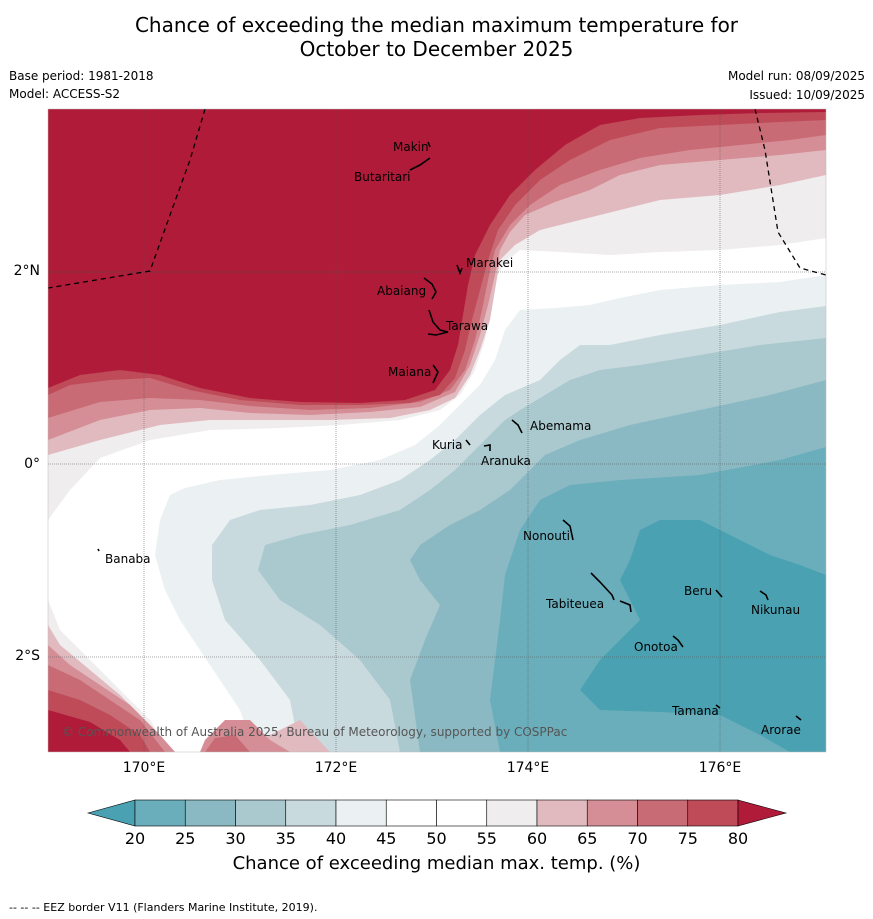 This screenshot has width=873, height=919. I want to click on colorbar-tick-label: 45, so click(386, 838).